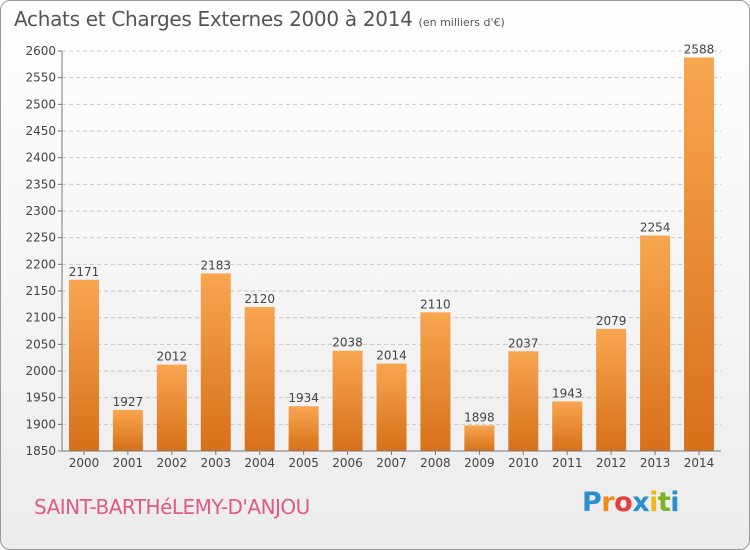  I want to click on data-label: 2014, so click(391, 356).